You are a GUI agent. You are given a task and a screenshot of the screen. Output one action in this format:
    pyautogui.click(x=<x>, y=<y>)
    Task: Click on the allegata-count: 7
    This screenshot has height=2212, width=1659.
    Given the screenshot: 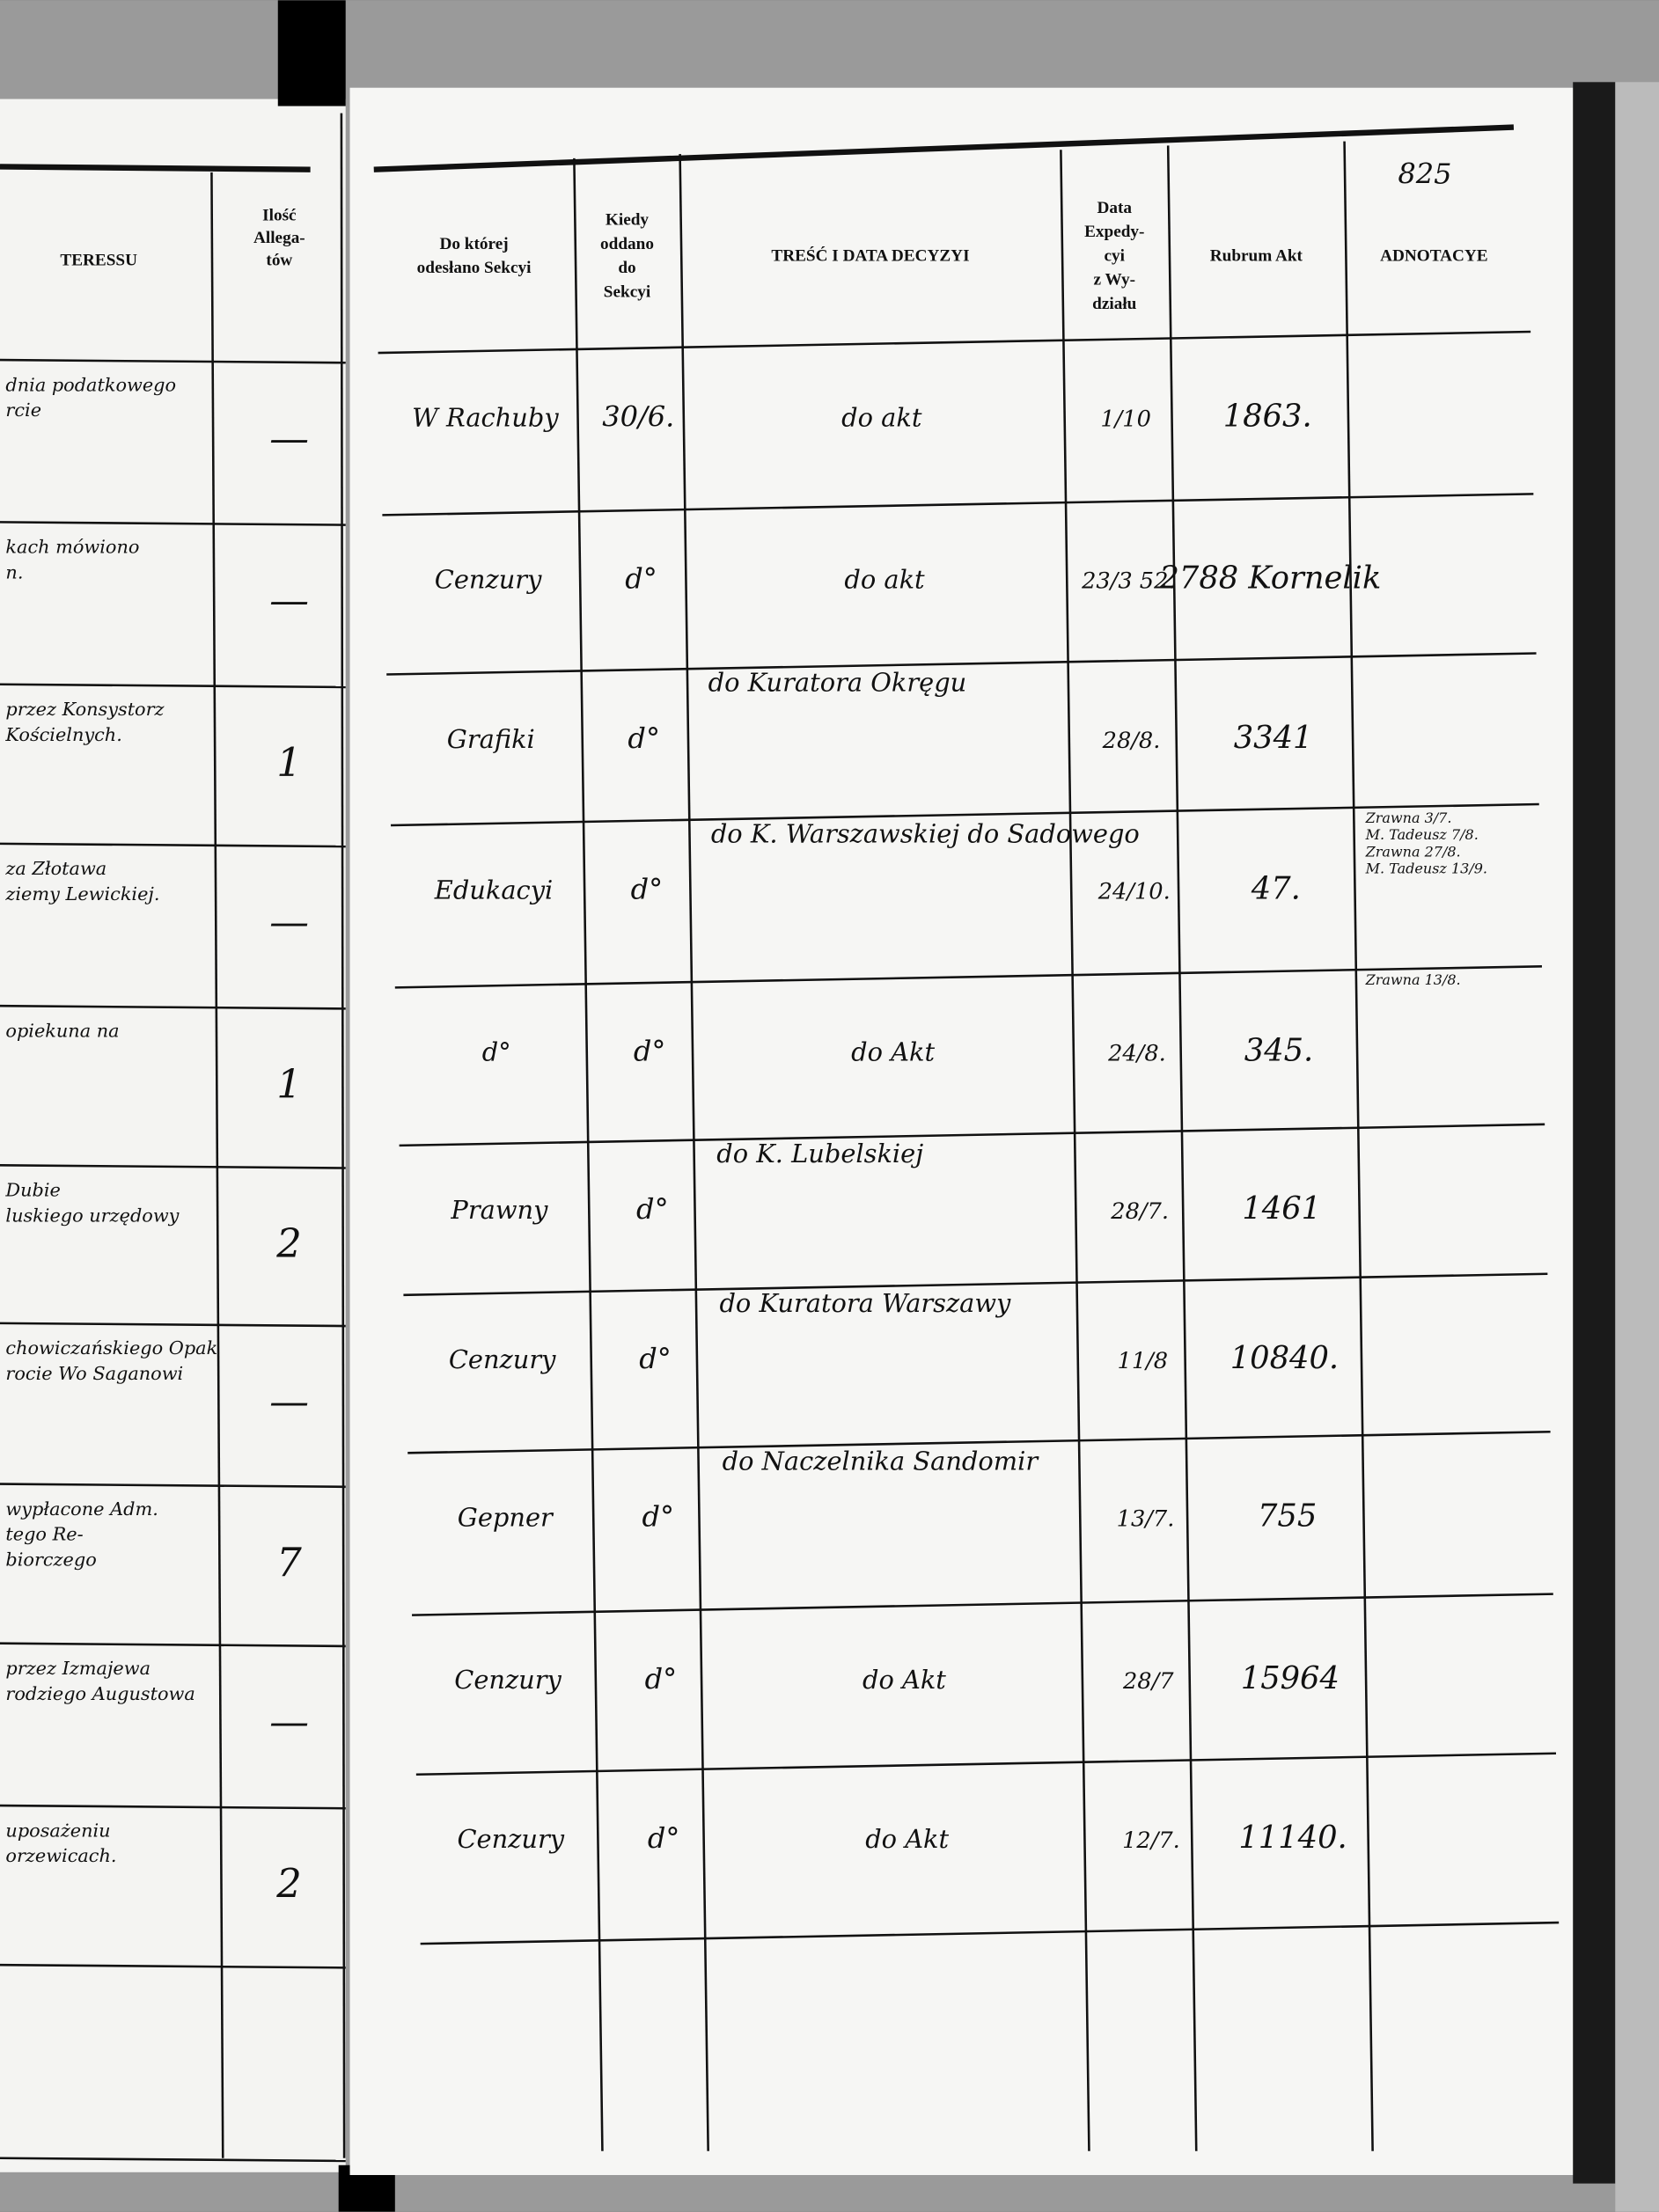 What is the action you would take?
    pyautogui.click(x=289, y=1562)
    